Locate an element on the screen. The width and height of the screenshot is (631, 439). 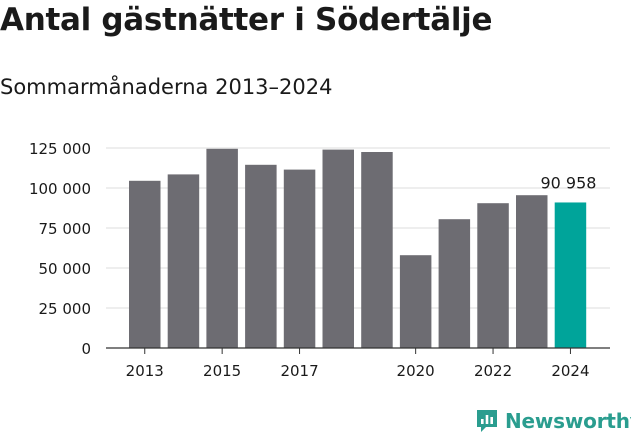
data-label: 90 958 is located at coordinates (568, 182).